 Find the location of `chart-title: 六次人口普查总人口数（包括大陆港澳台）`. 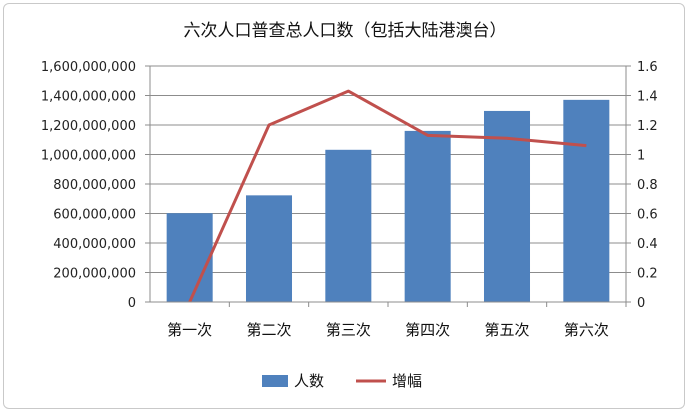

chart-title: 六次人口普查总人口数（包括大陆港澳台） is located at coordinates (345, 31).